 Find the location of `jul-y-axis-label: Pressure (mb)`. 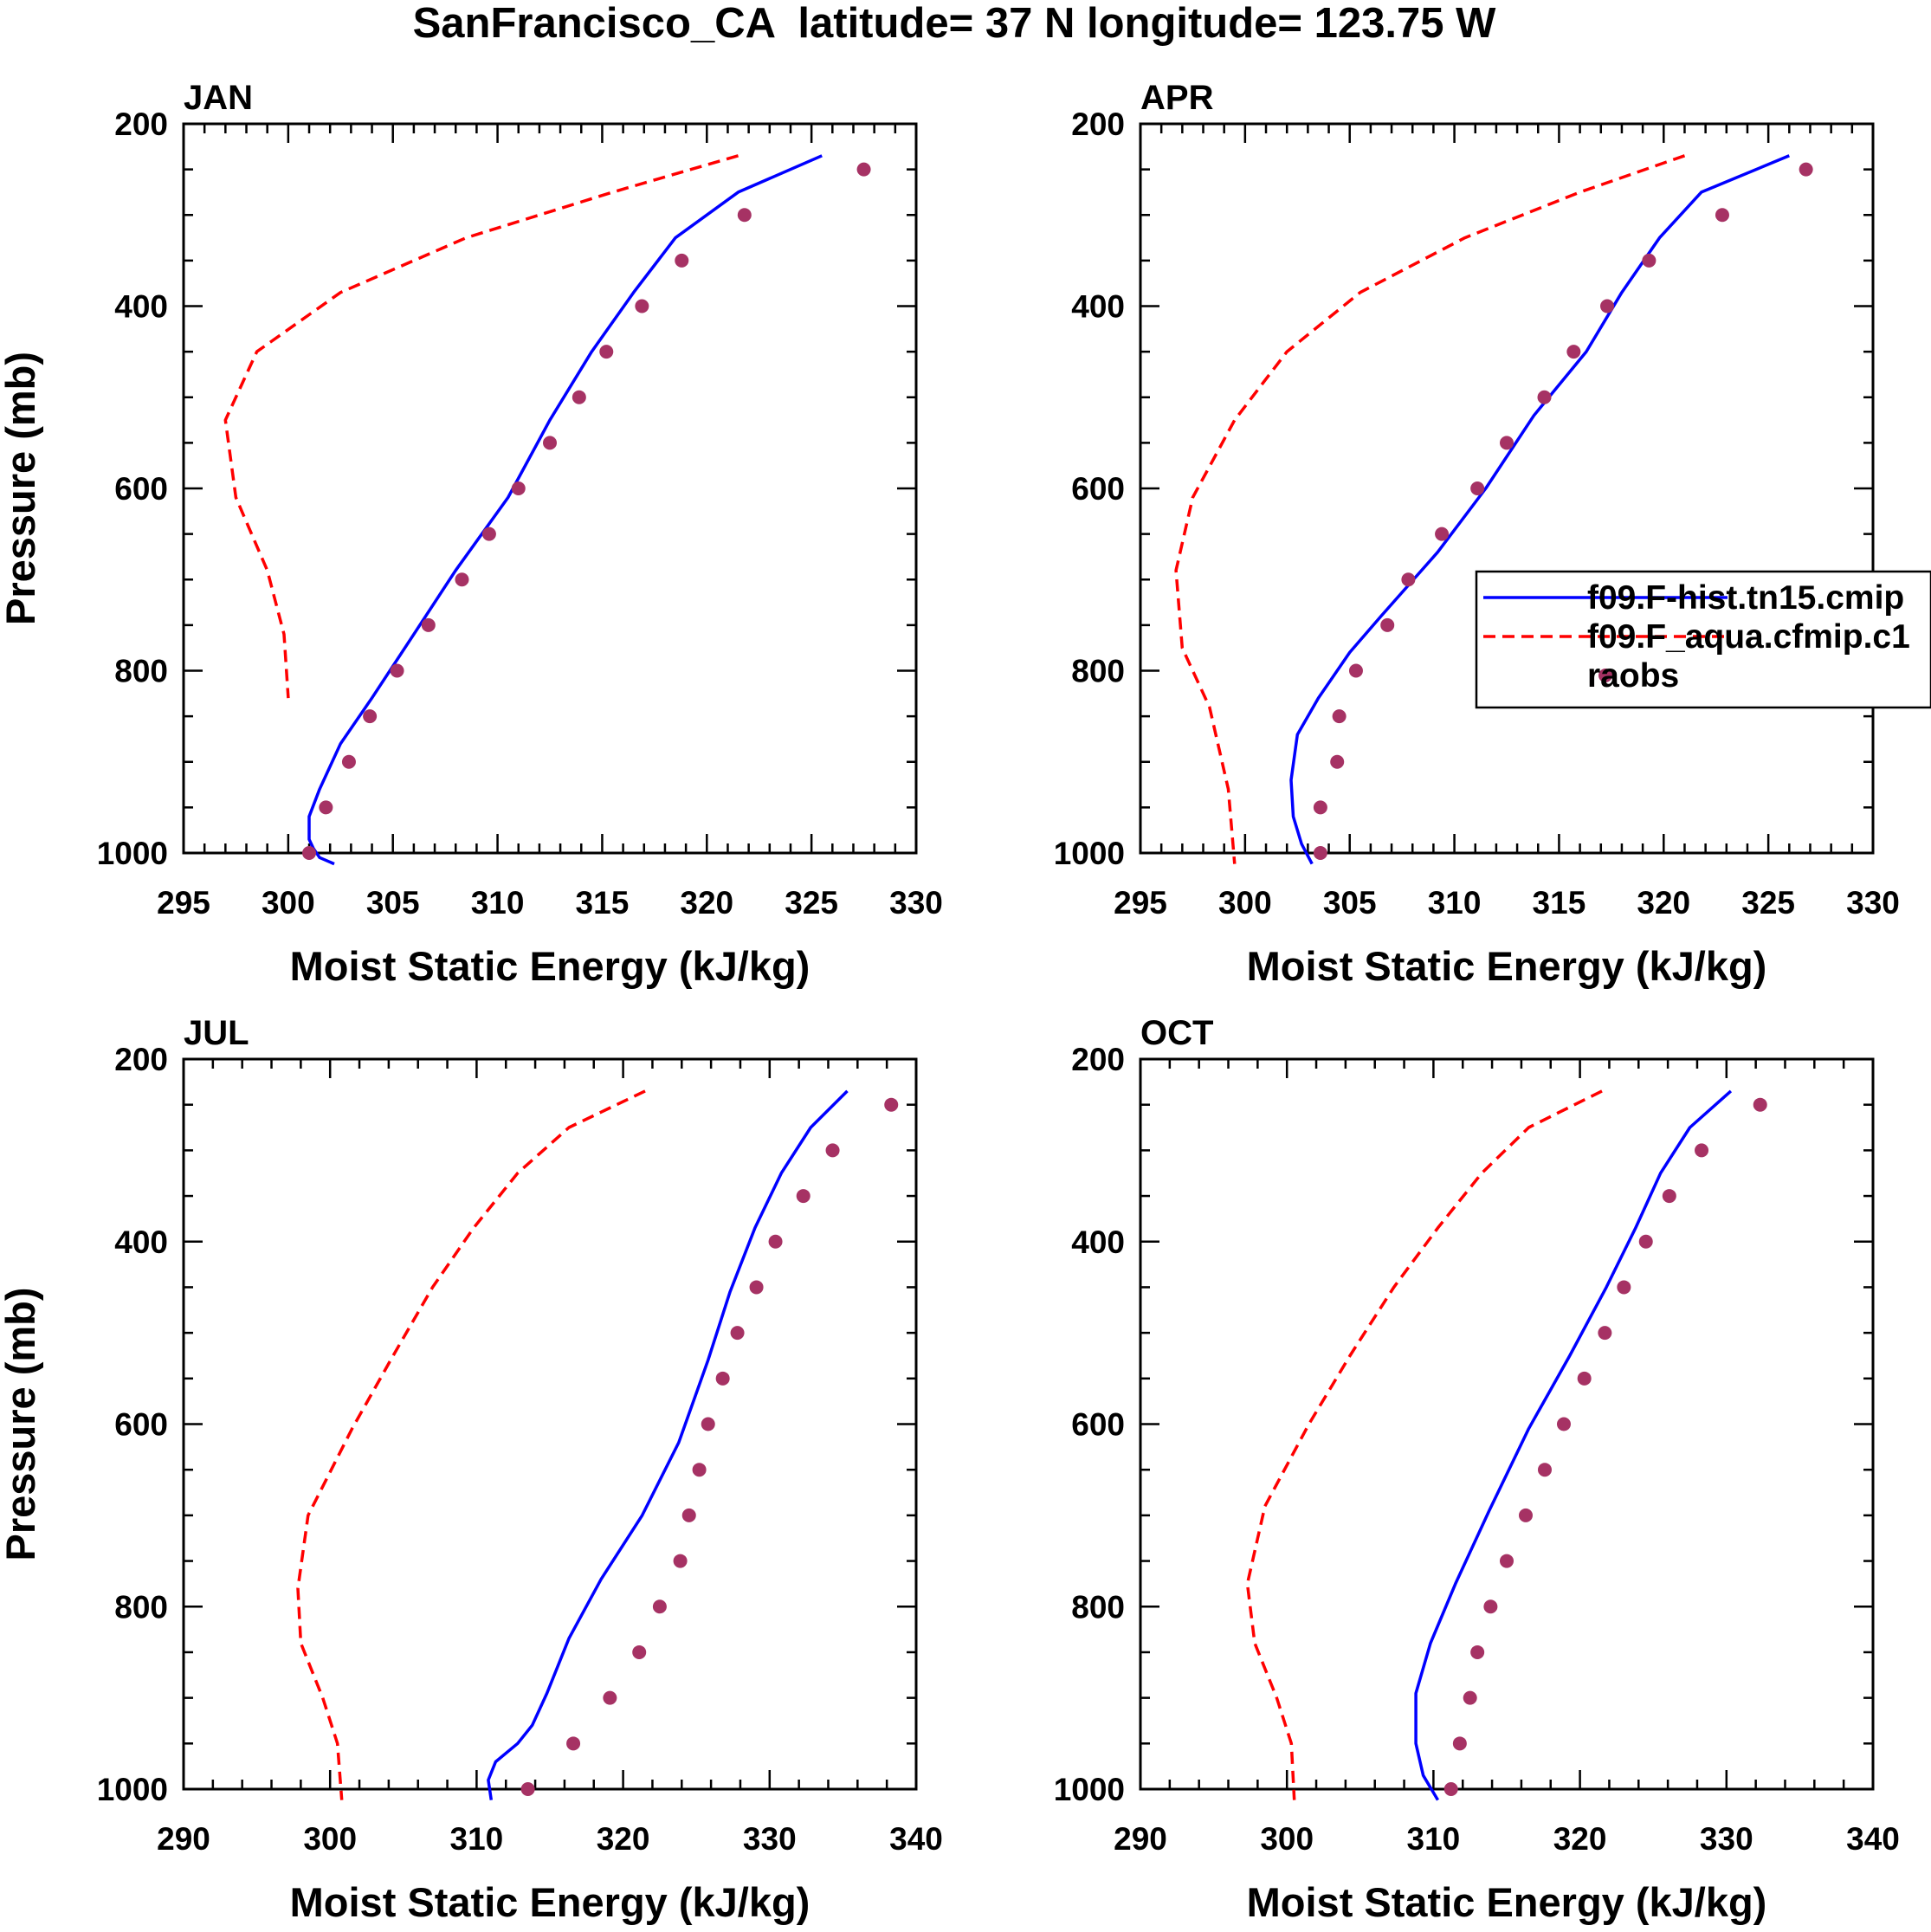

jul-y-axis-label: Pressure (mb) is located at coordinates (21, 1423).